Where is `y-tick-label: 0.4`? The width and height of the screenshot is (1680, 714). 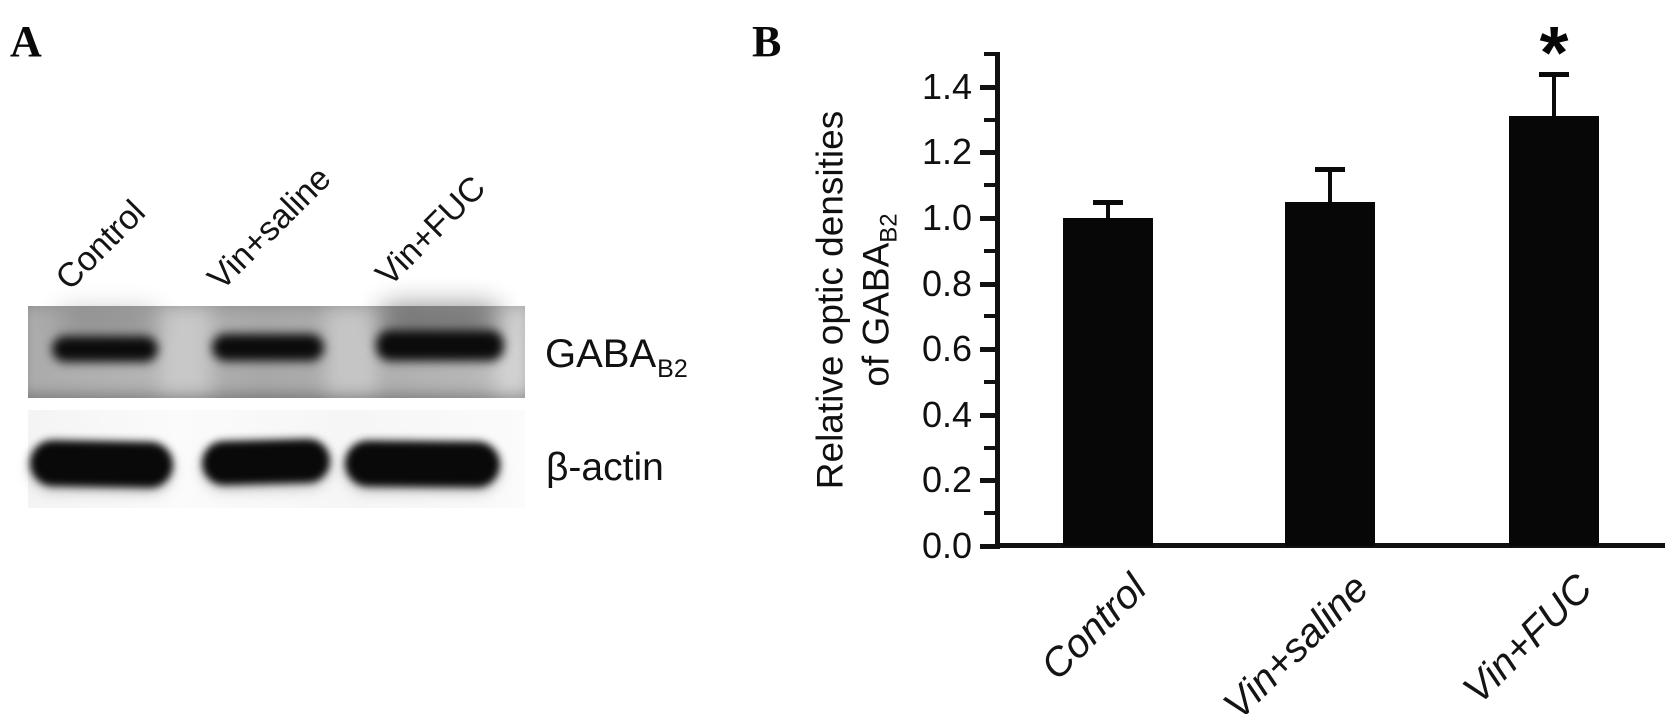 y-tick-label: 0.4 is located at coordinates (946, 414).